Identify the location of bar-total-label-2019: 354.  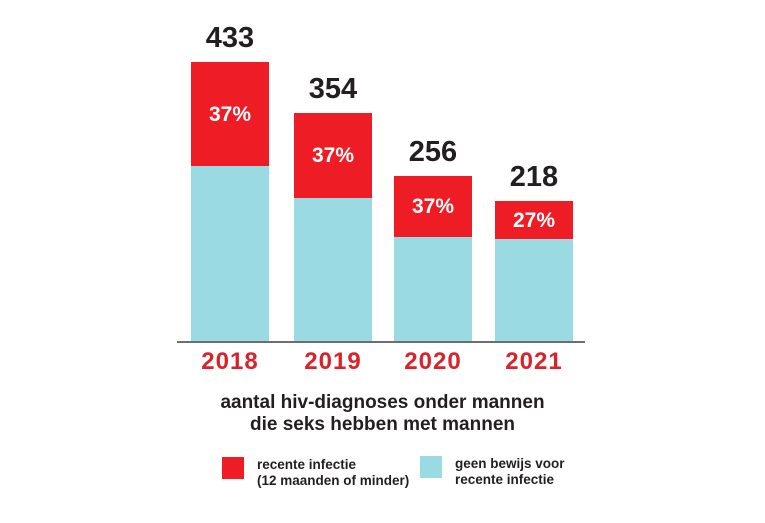
(333, 89).